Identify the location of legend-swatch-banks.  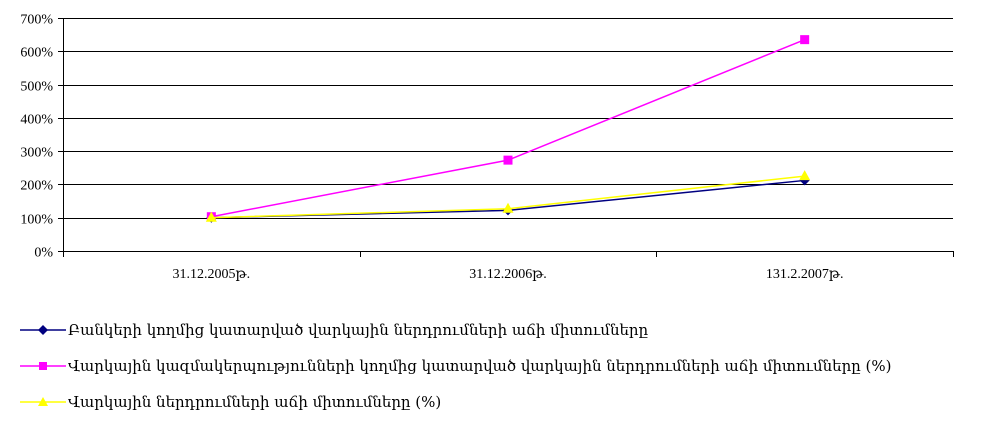
(43, 330).